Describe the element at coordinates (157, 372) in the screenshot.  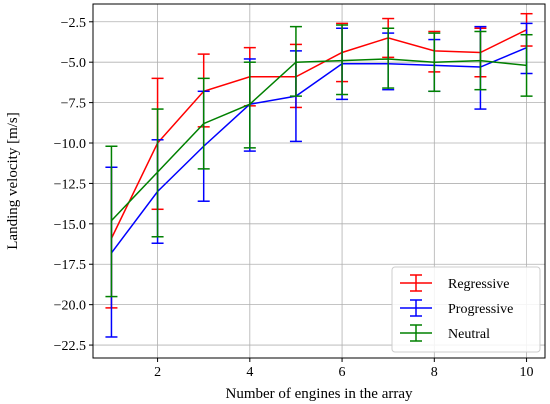
I see `x-tick-label: 2` at that location.